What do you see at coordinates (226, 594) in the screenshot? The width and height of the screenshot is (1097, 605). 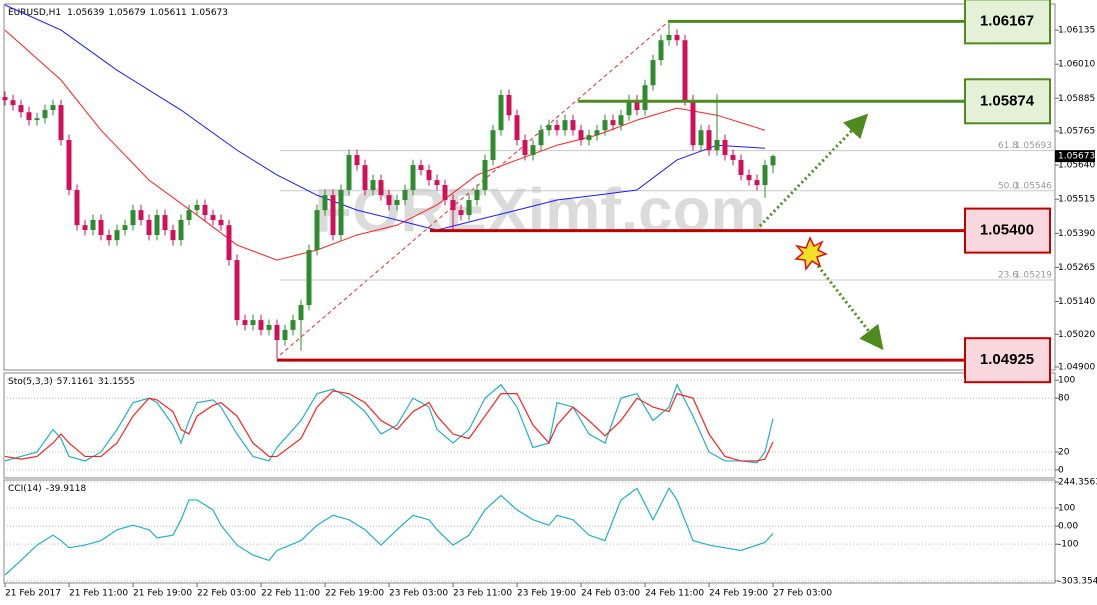 I see `x-tick-label: 22 Feb 03:00` at bounding box center [226, 594].